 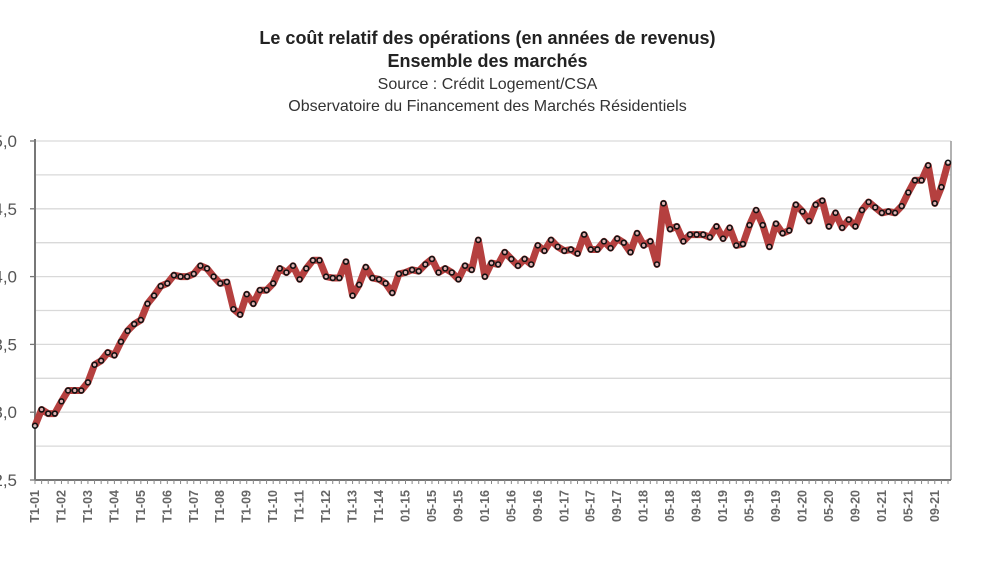 What do you see at coordinates (487, 84) in the screenshot?
I see `chart-source: Source : Crédit Logement/CSA` at bounding box center [487, 84].